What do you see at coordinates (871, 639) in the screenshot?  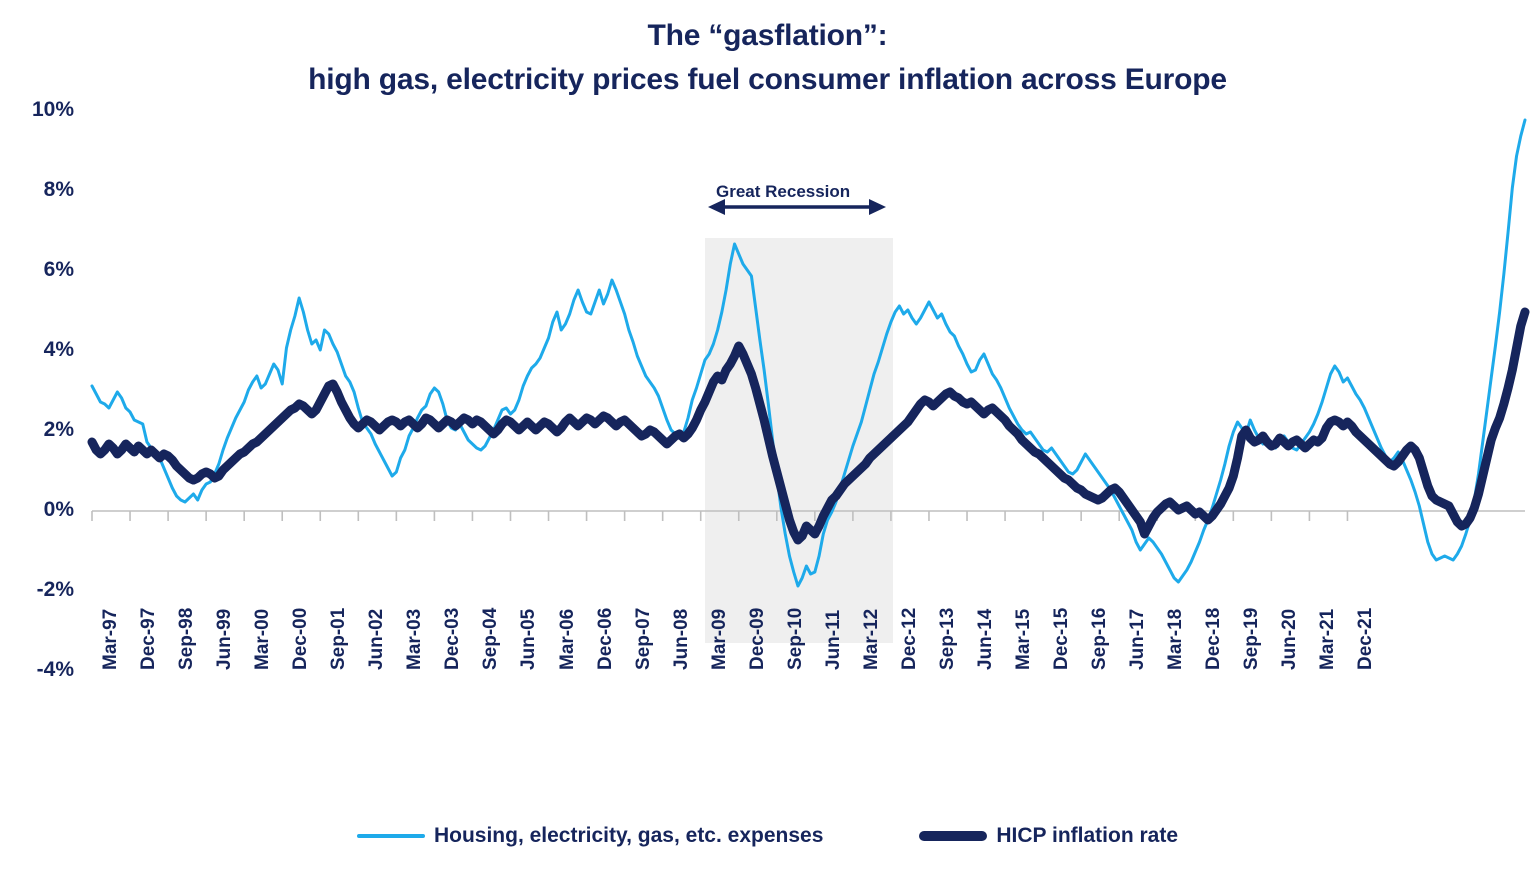 I see `x-axis-tick-label: Mar-12` at bounding box center [871, 639].